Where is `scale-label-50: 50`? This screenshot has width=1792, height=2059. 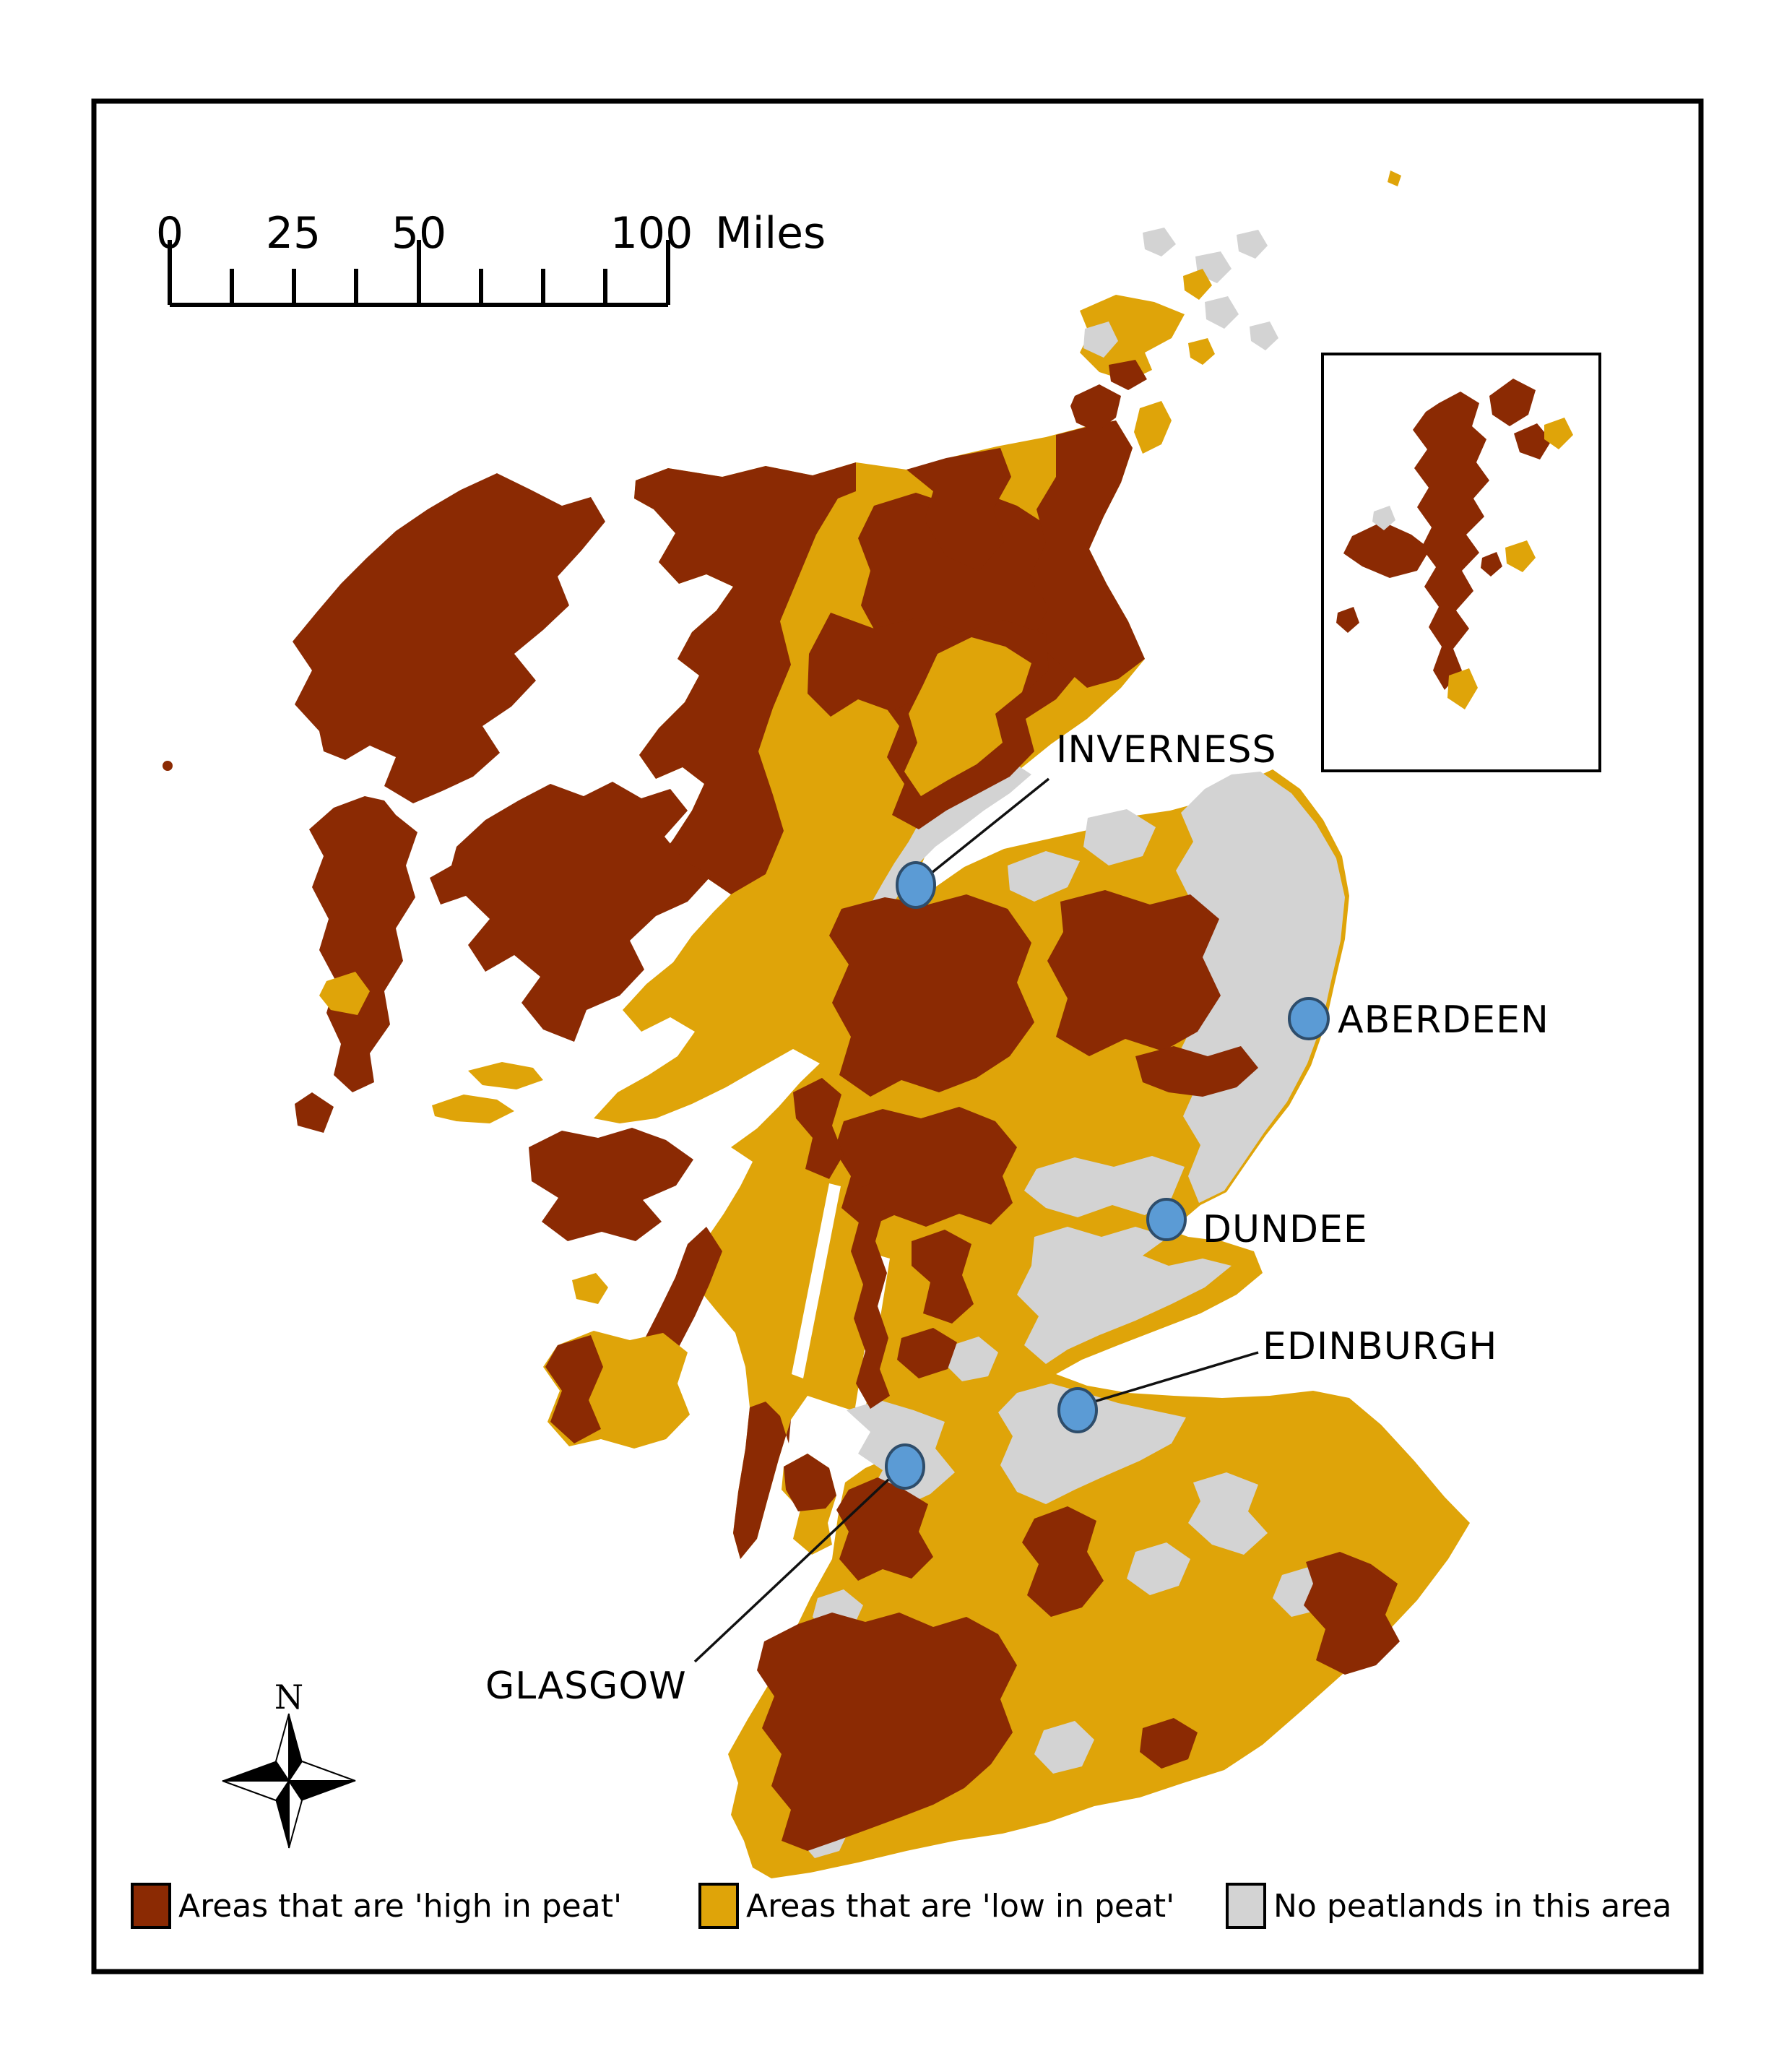 scale-label-50: 50 is located at coordinates (419, 233).